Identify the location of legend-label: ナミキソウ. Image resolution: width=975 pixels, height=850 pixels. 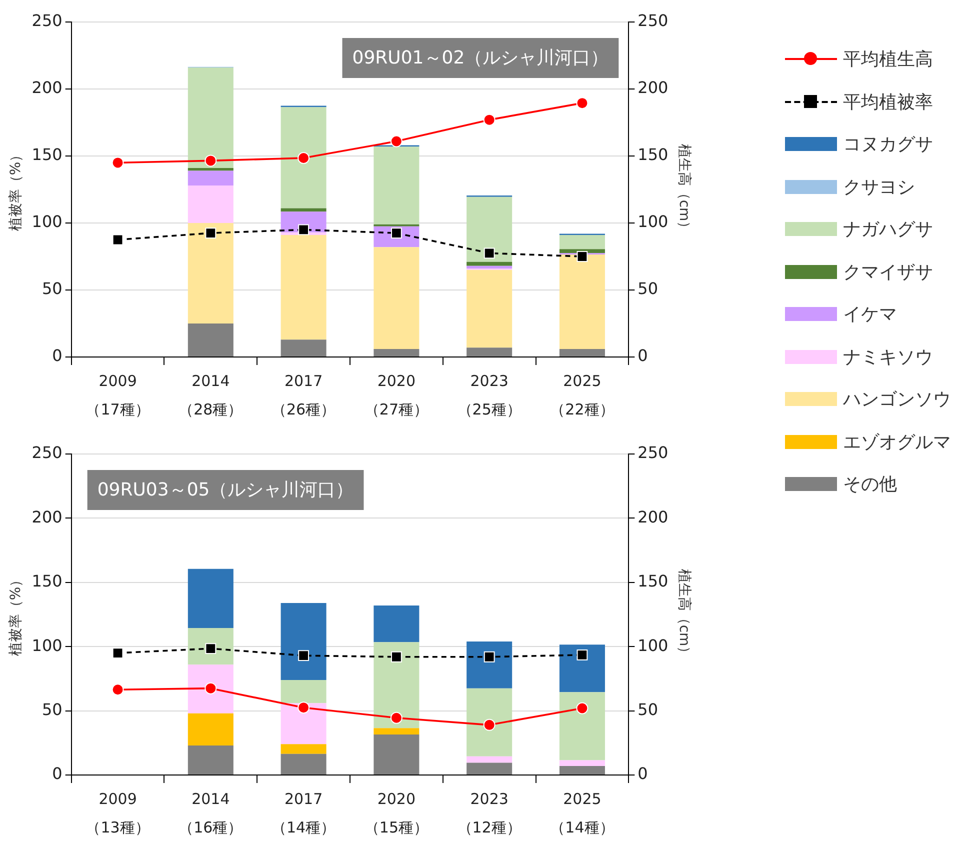
(888, 357).